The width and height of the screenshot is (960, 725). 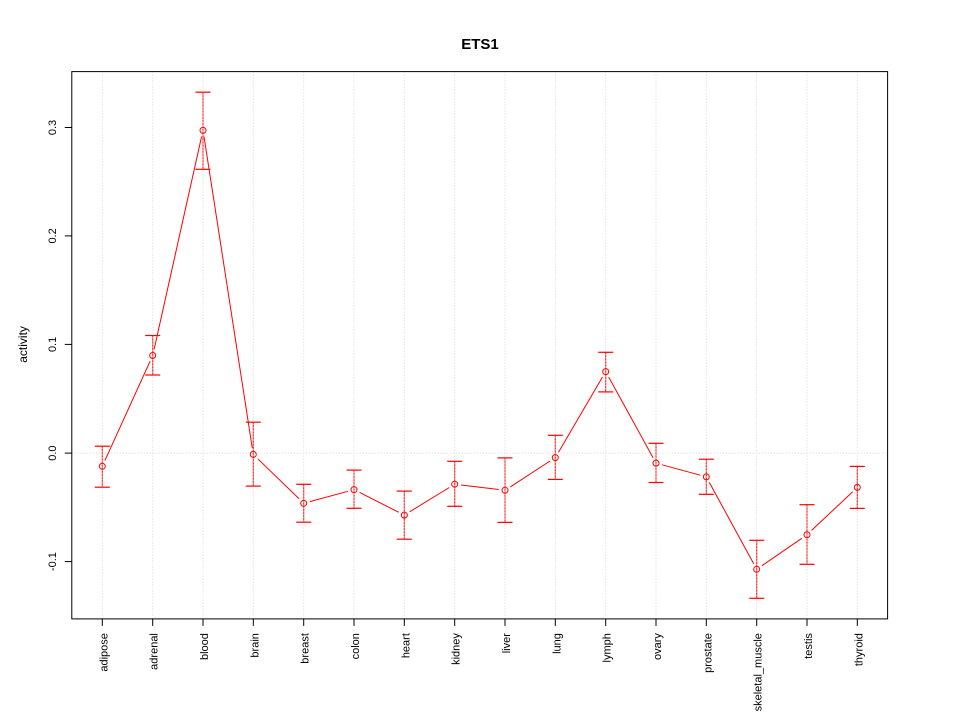 What do you see at coordinates (53, 235) in the screenshot?
I see `svg-text: 0.2` at bounding box center [53, 235].